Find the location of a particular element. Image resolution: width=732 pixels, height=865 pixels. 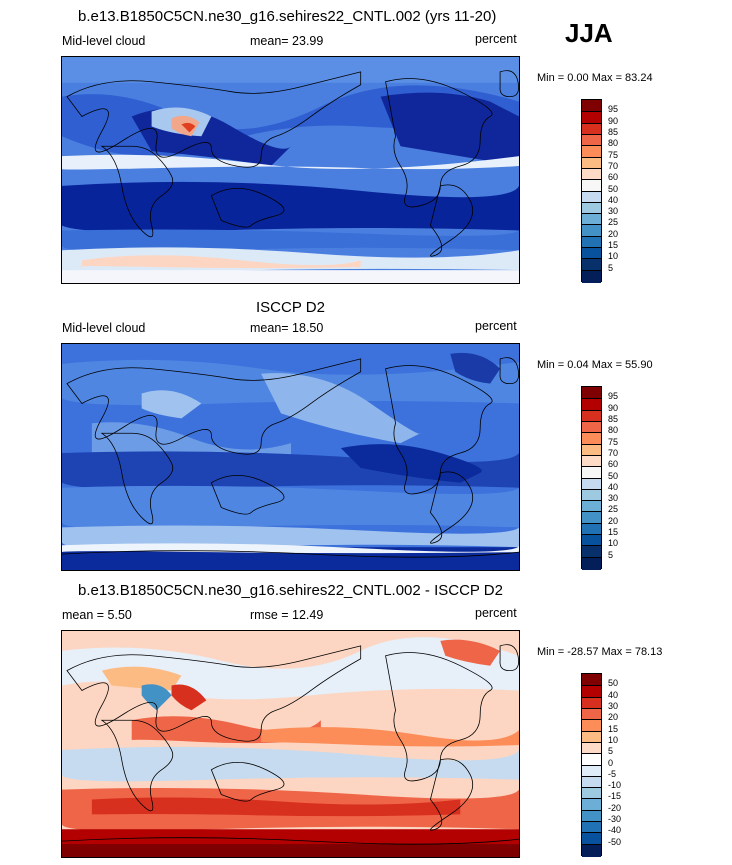

colorbar-tick-label: 95 is located at coordinates (613, 109).